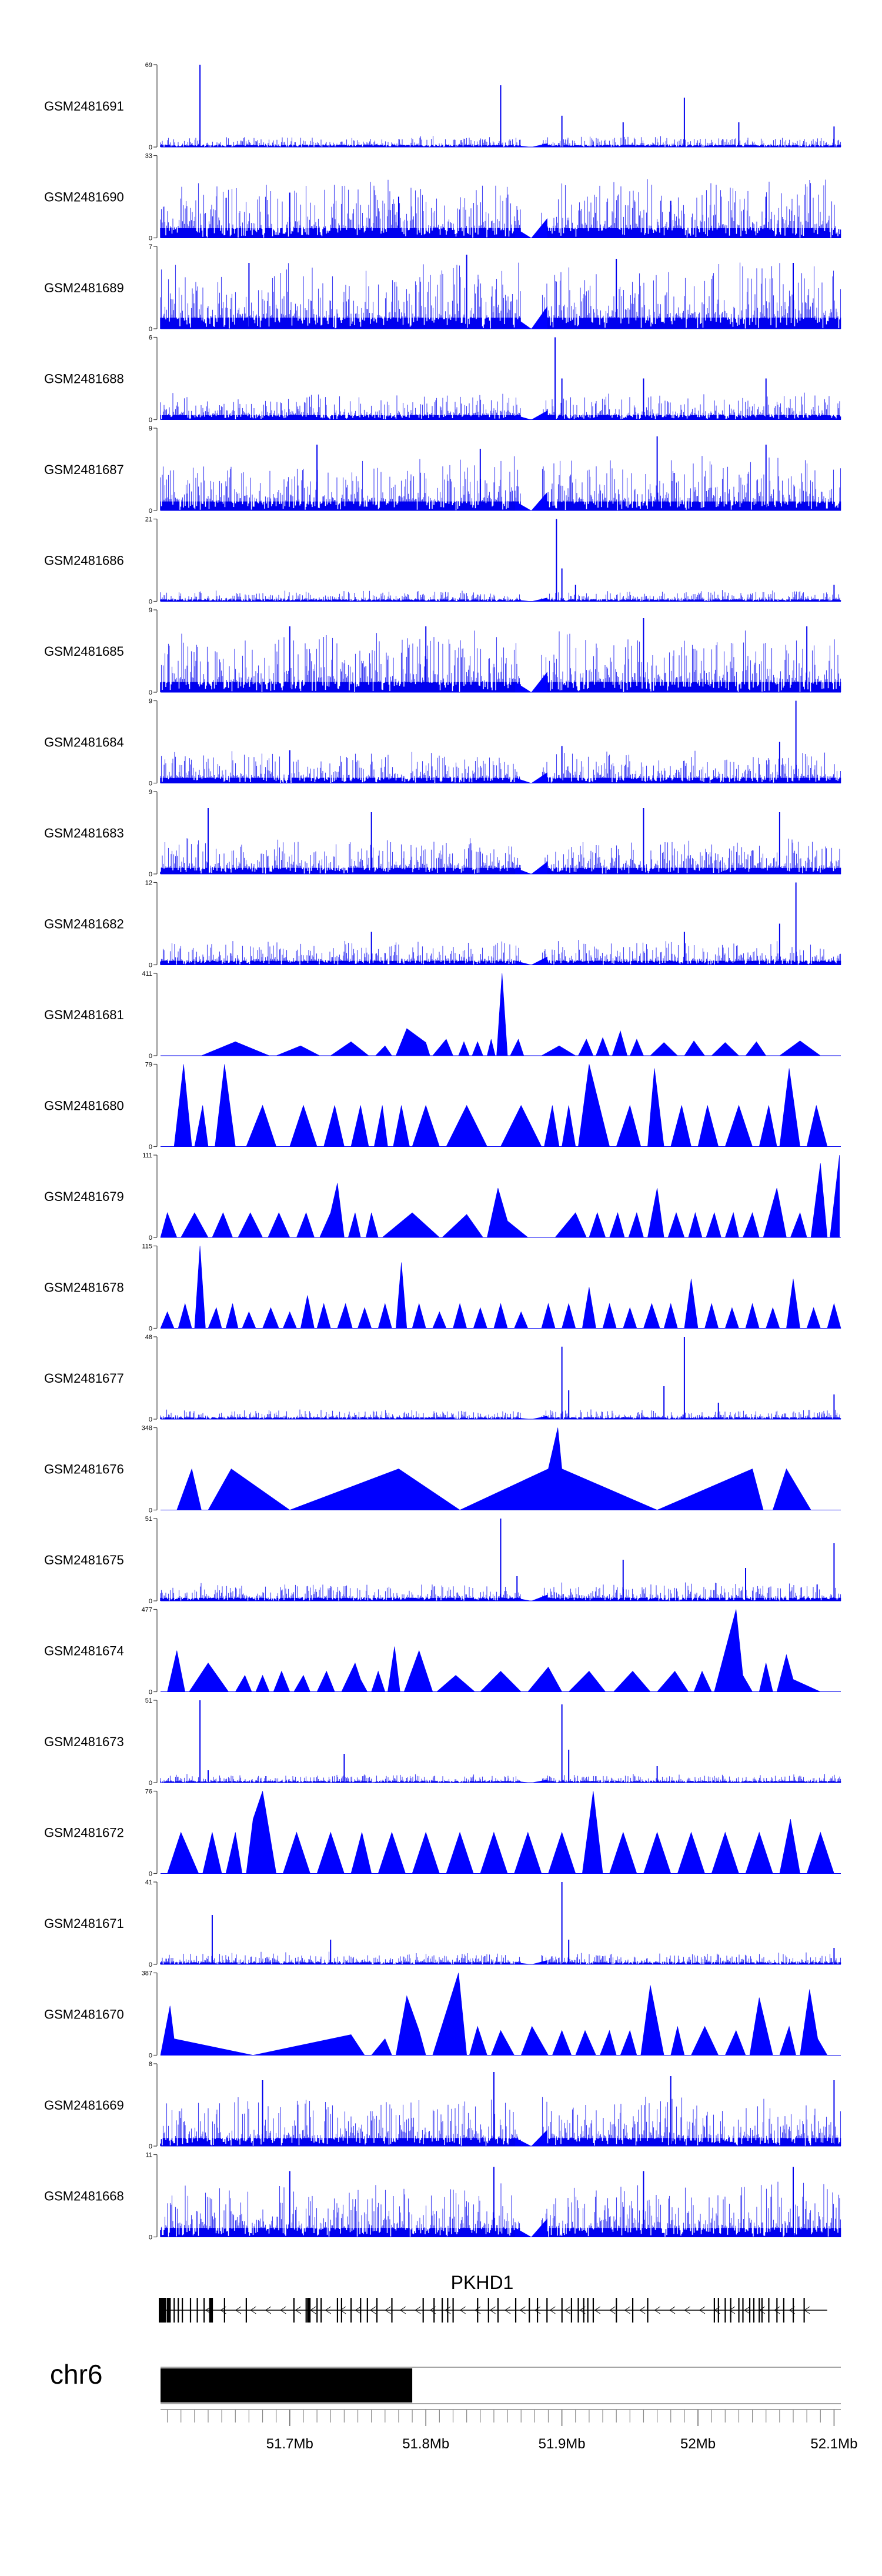  What do you see at coordinates (493, 2310) in the screenshot?
I see `gene-model` at bounding box center [493, 2310].